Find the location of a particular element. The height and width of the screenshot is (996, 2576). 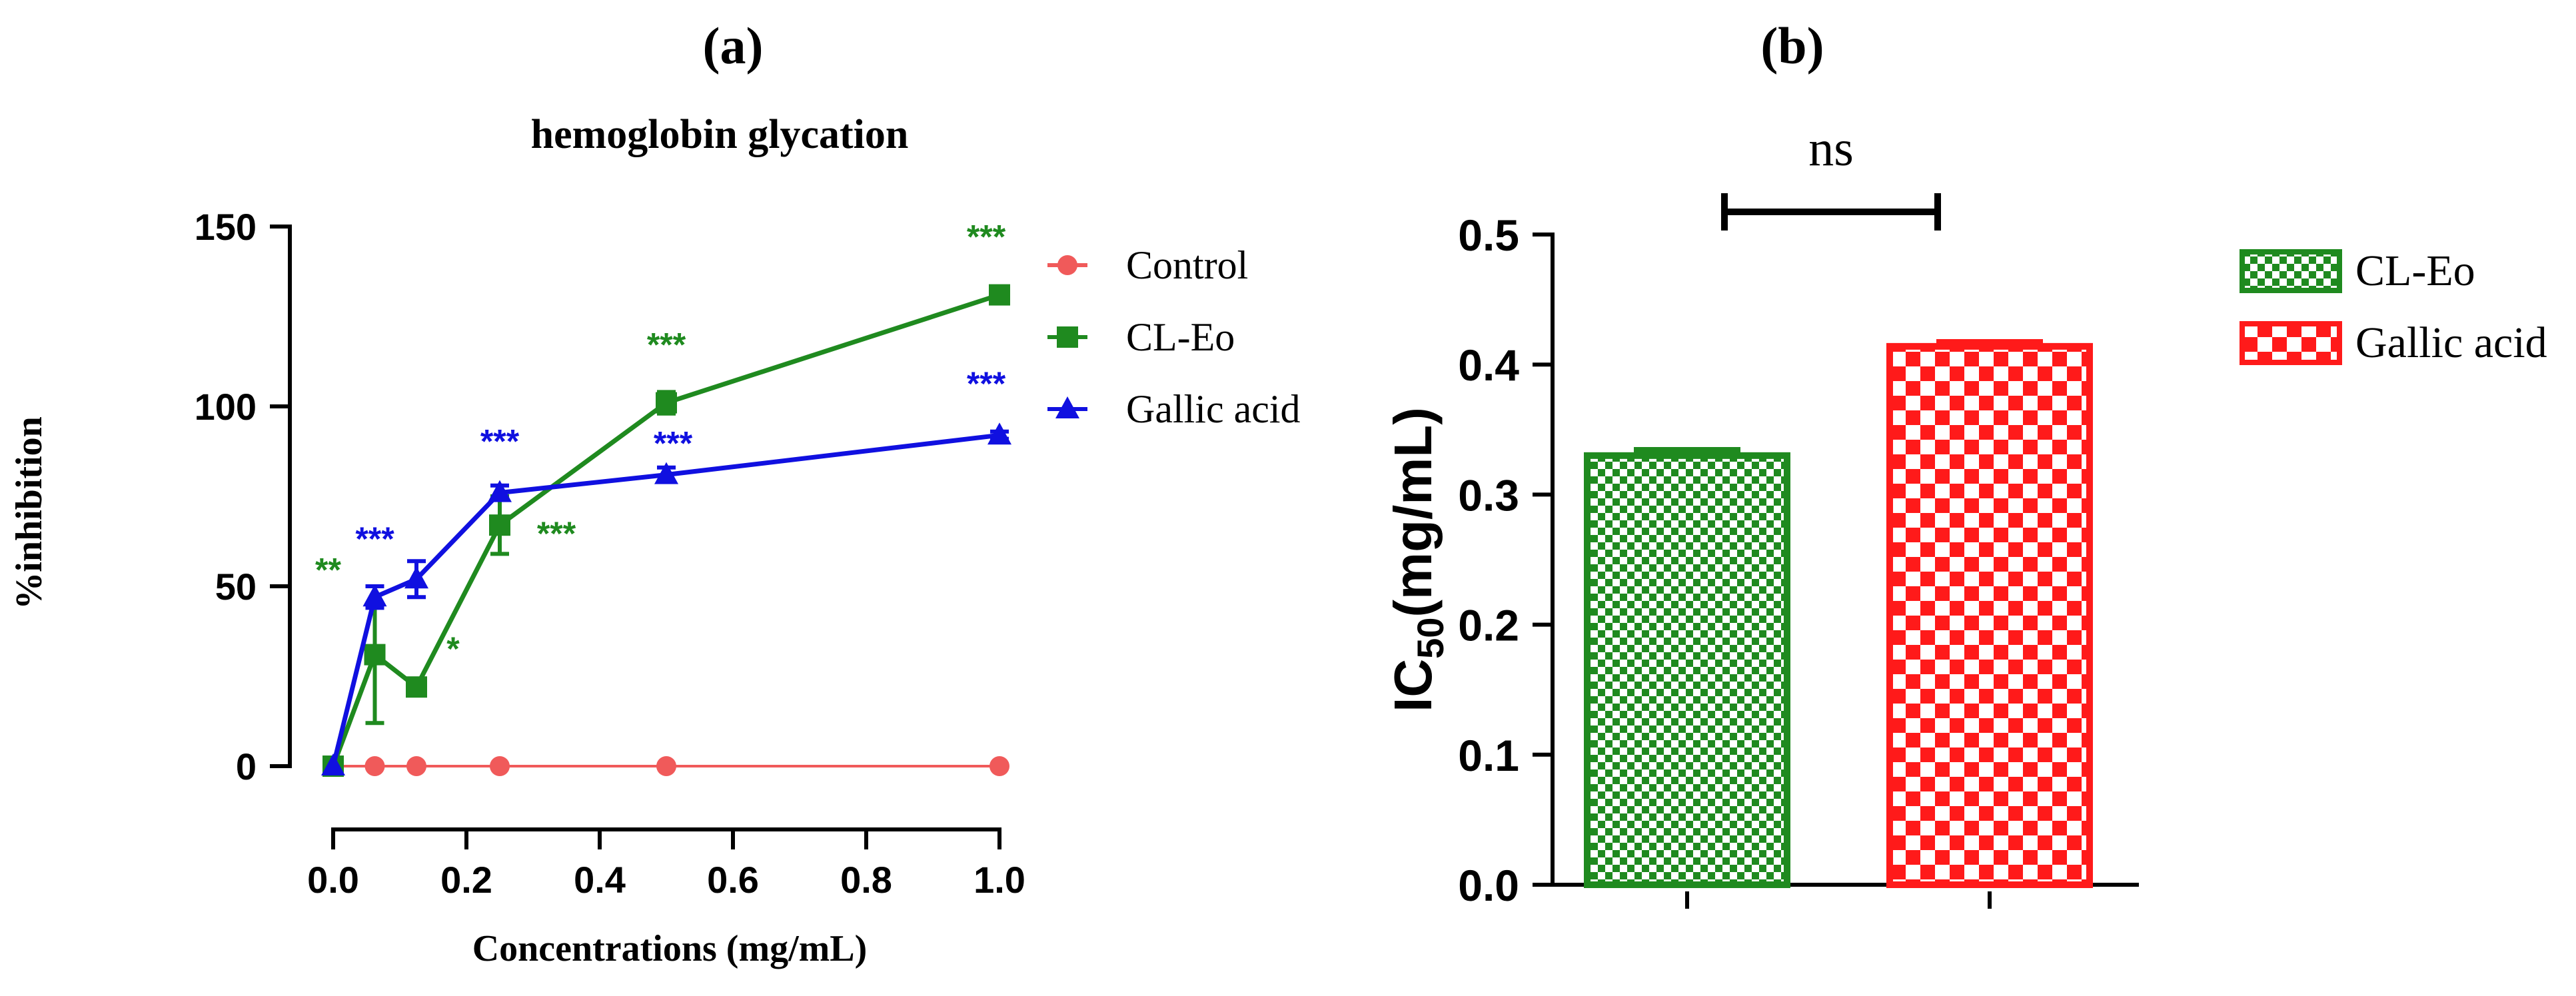

x-tick-label: 1.0 is located at coordinates (999, 880).